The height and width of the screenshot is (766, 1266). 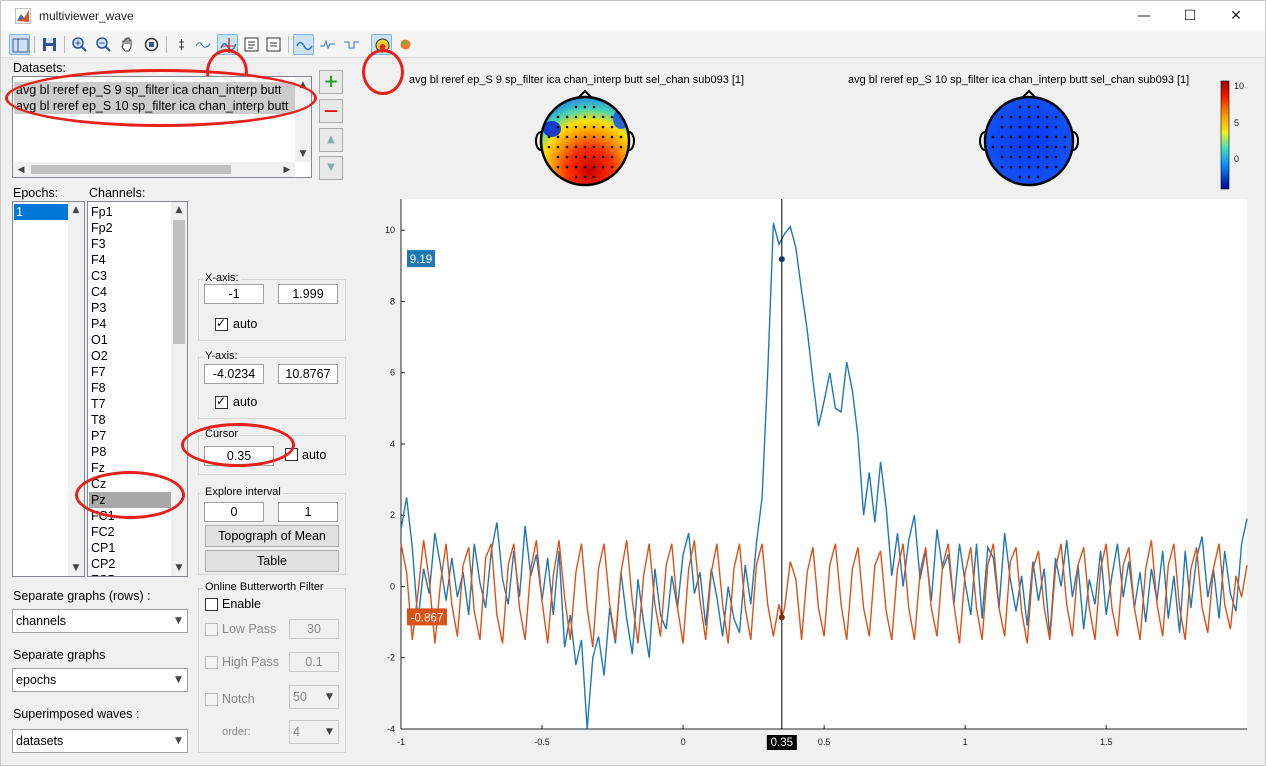 I want to click on lowpass-field: 30, so click(x=314, y=629).